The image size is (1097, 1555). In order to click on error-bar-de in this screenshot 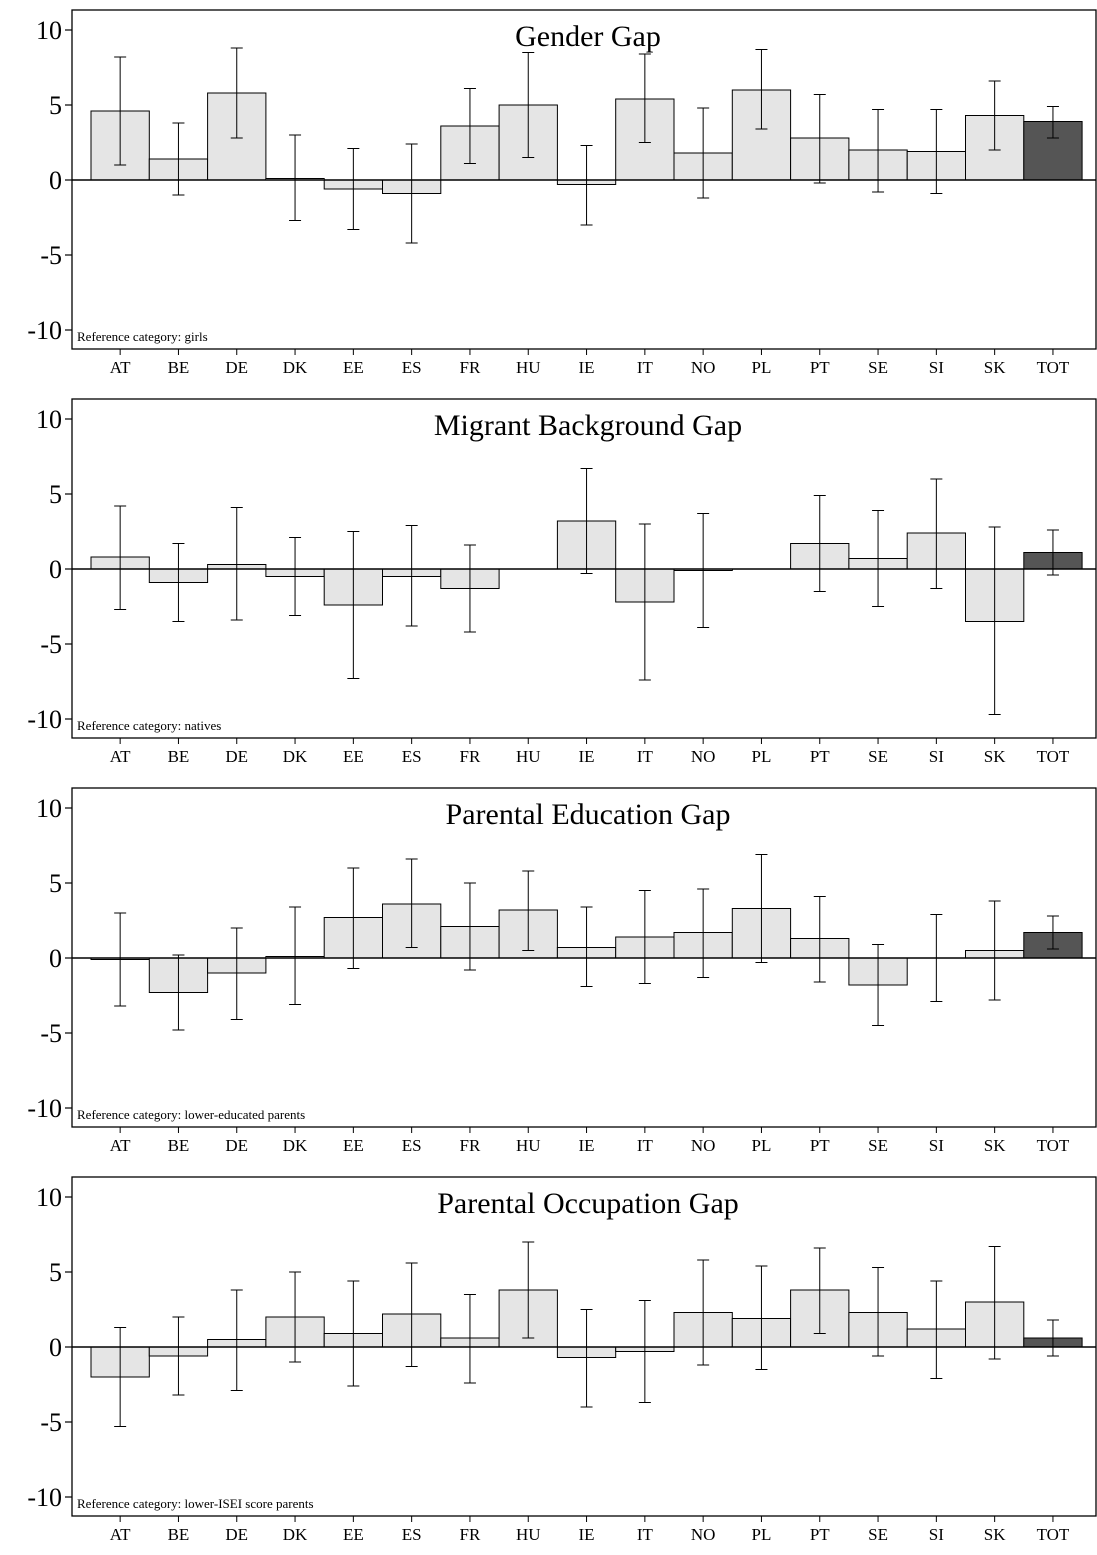, I will do `click(236, 564)`.